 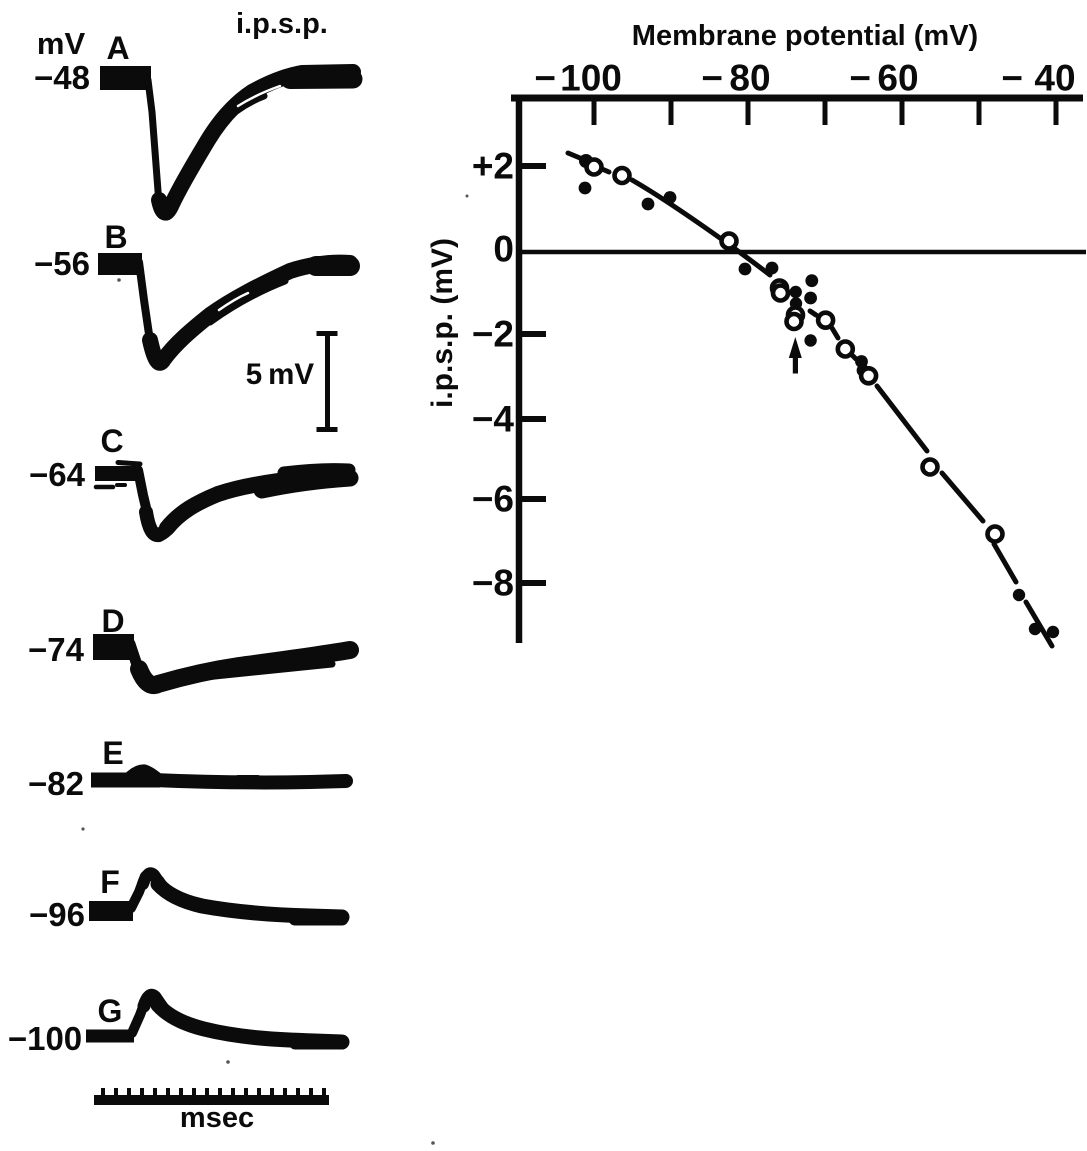 What do you see at coordinates (62, 263) in the screenshot?
I see `svg-text: −56` at bounding box center [62, 263].